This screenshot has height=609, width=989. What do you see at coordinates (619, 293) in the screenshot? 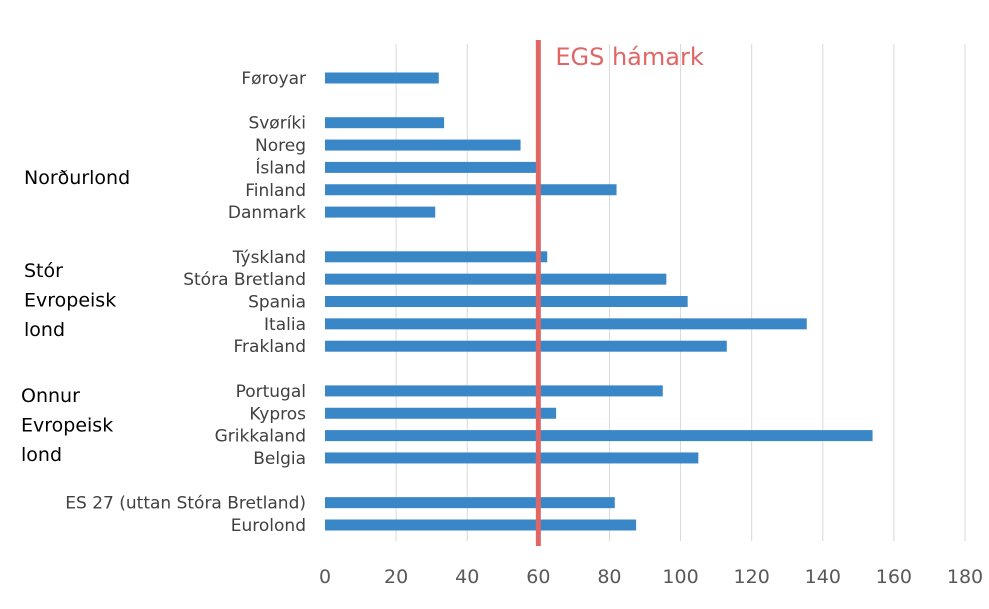
I see `reference-line-group: EGS hámark` at bounding box center [619, 293].